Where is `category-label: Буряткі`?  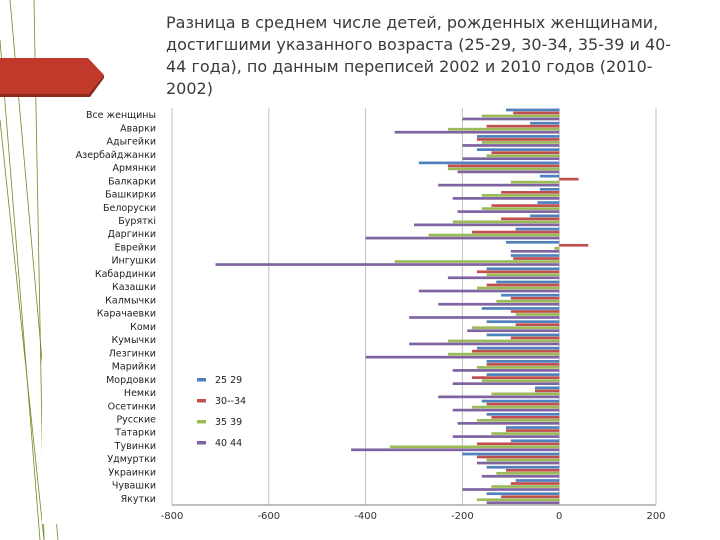 category-label: Буряткі is located at coordinates (137, 221).